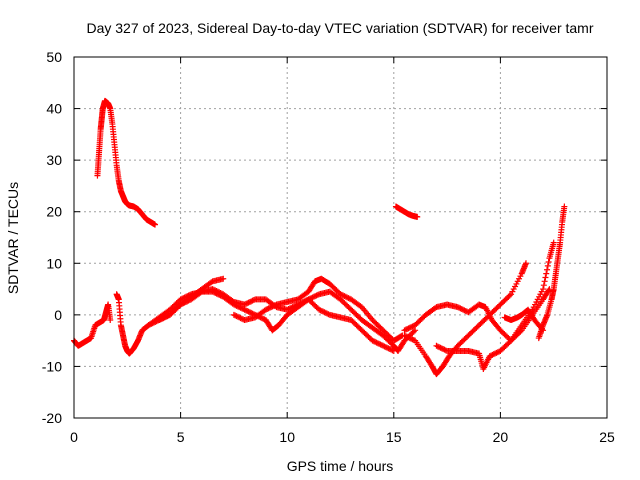 Image resolution: width=640 pixels, height=480 pixels. Describe the element at coordinates (524, 320) in the screenshot. I see `series-sat-end-short` at that location.